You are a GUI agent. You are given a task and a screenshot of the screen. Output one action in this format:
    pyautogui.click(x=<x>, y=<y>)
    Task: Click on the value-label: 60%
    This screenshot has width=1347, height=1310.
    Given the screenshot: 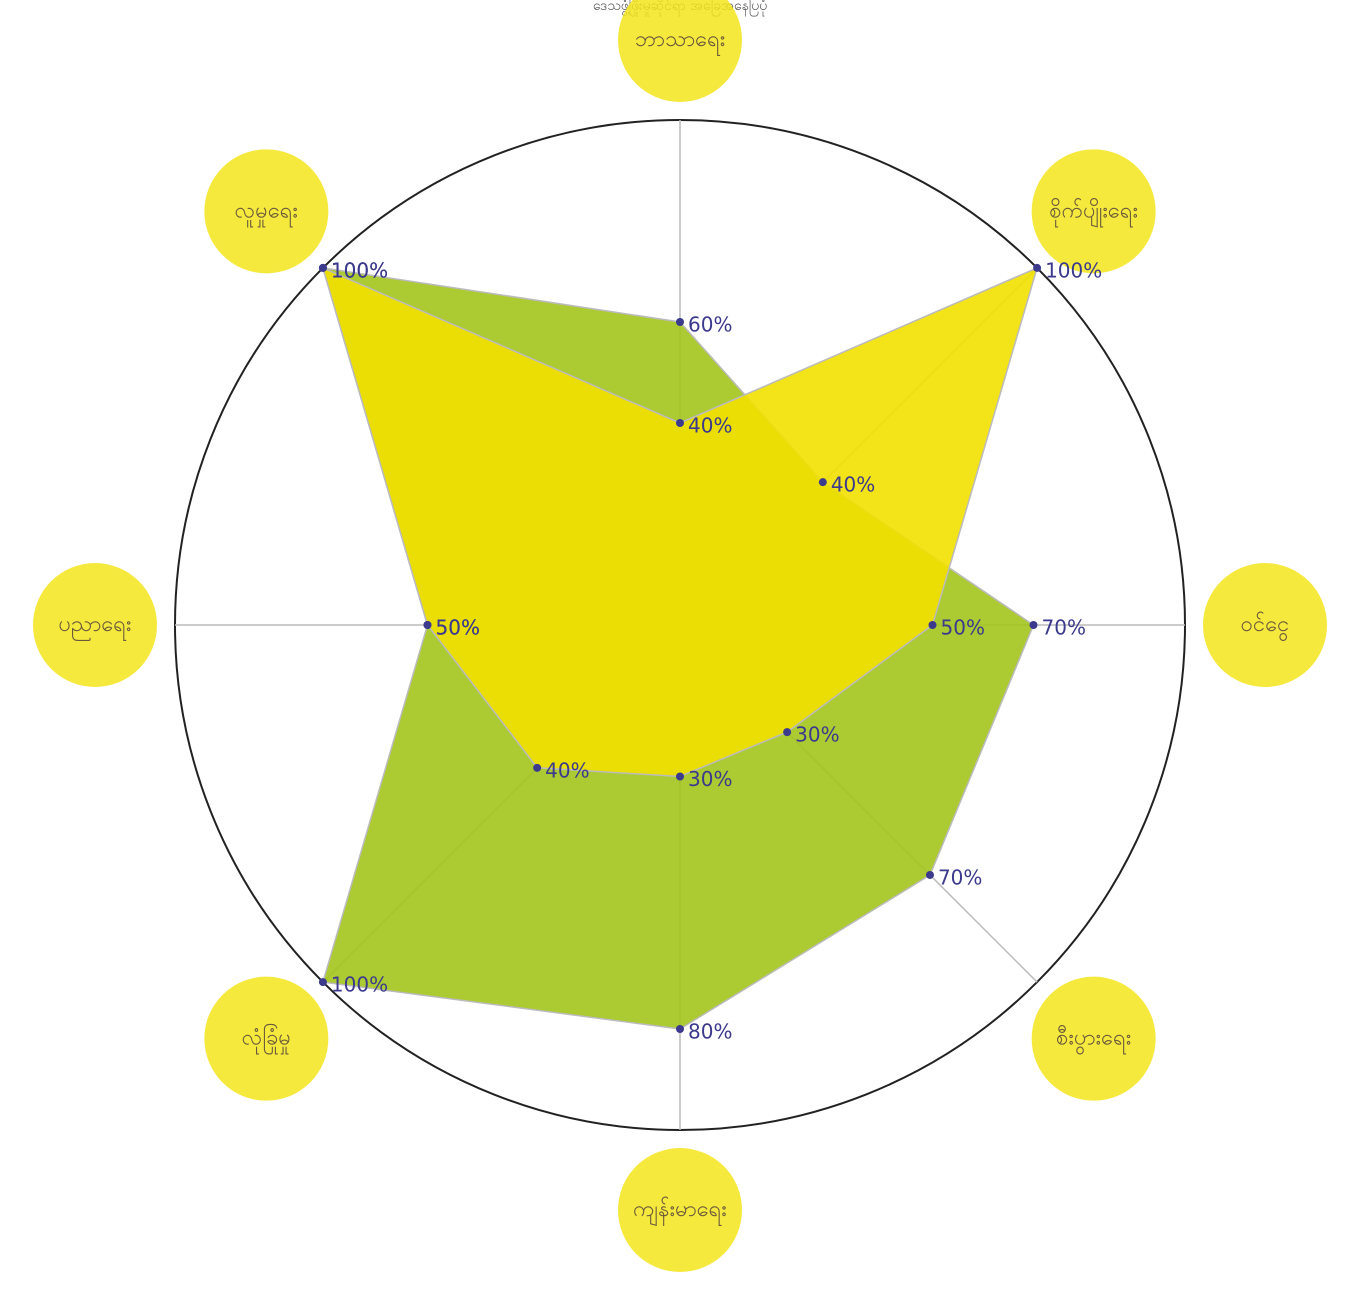 What is the action you would take?
    pyautogui.click(x=710, y=325)
    